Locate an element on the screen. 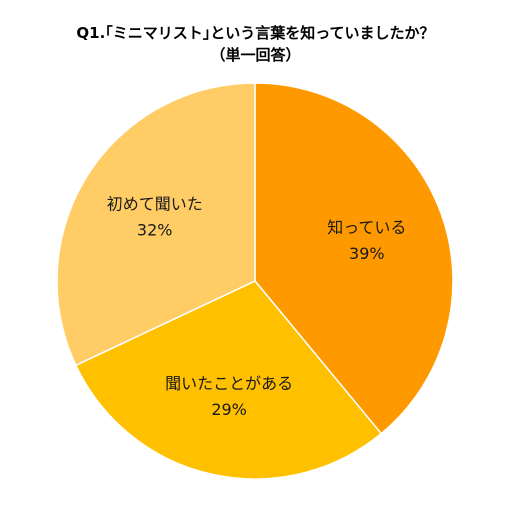  slice-value-label: 32% is located at coordinates (155, 229).